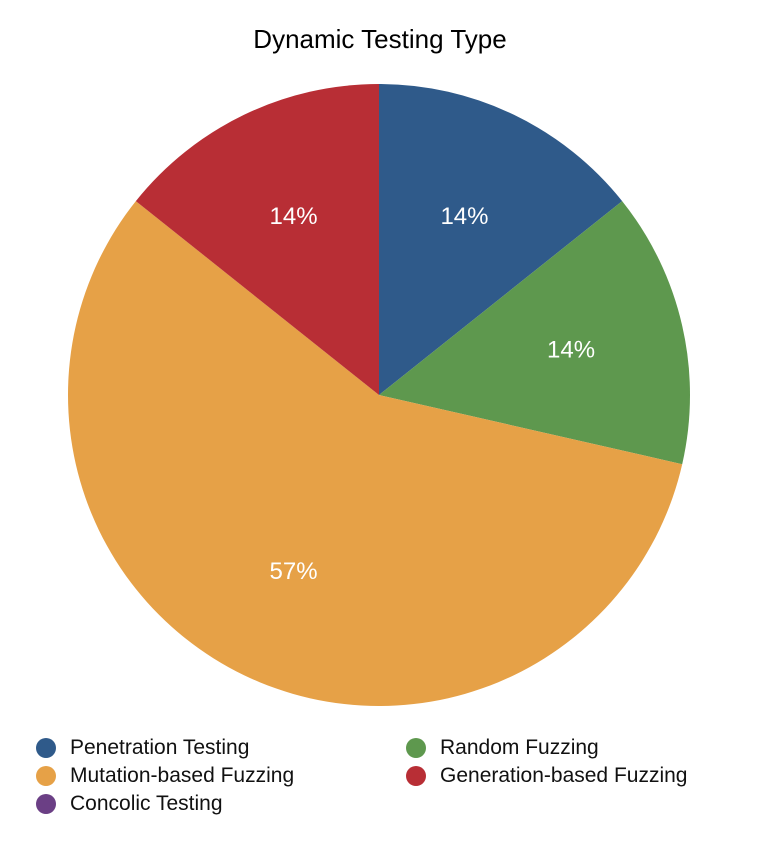 Image resolution: width=770 pixels, height=860 pixels. What do you see at coordinates (146, 803) in the screenshot?
I see `legend-label: Concolic Testing` at bounding box center [146, 803].